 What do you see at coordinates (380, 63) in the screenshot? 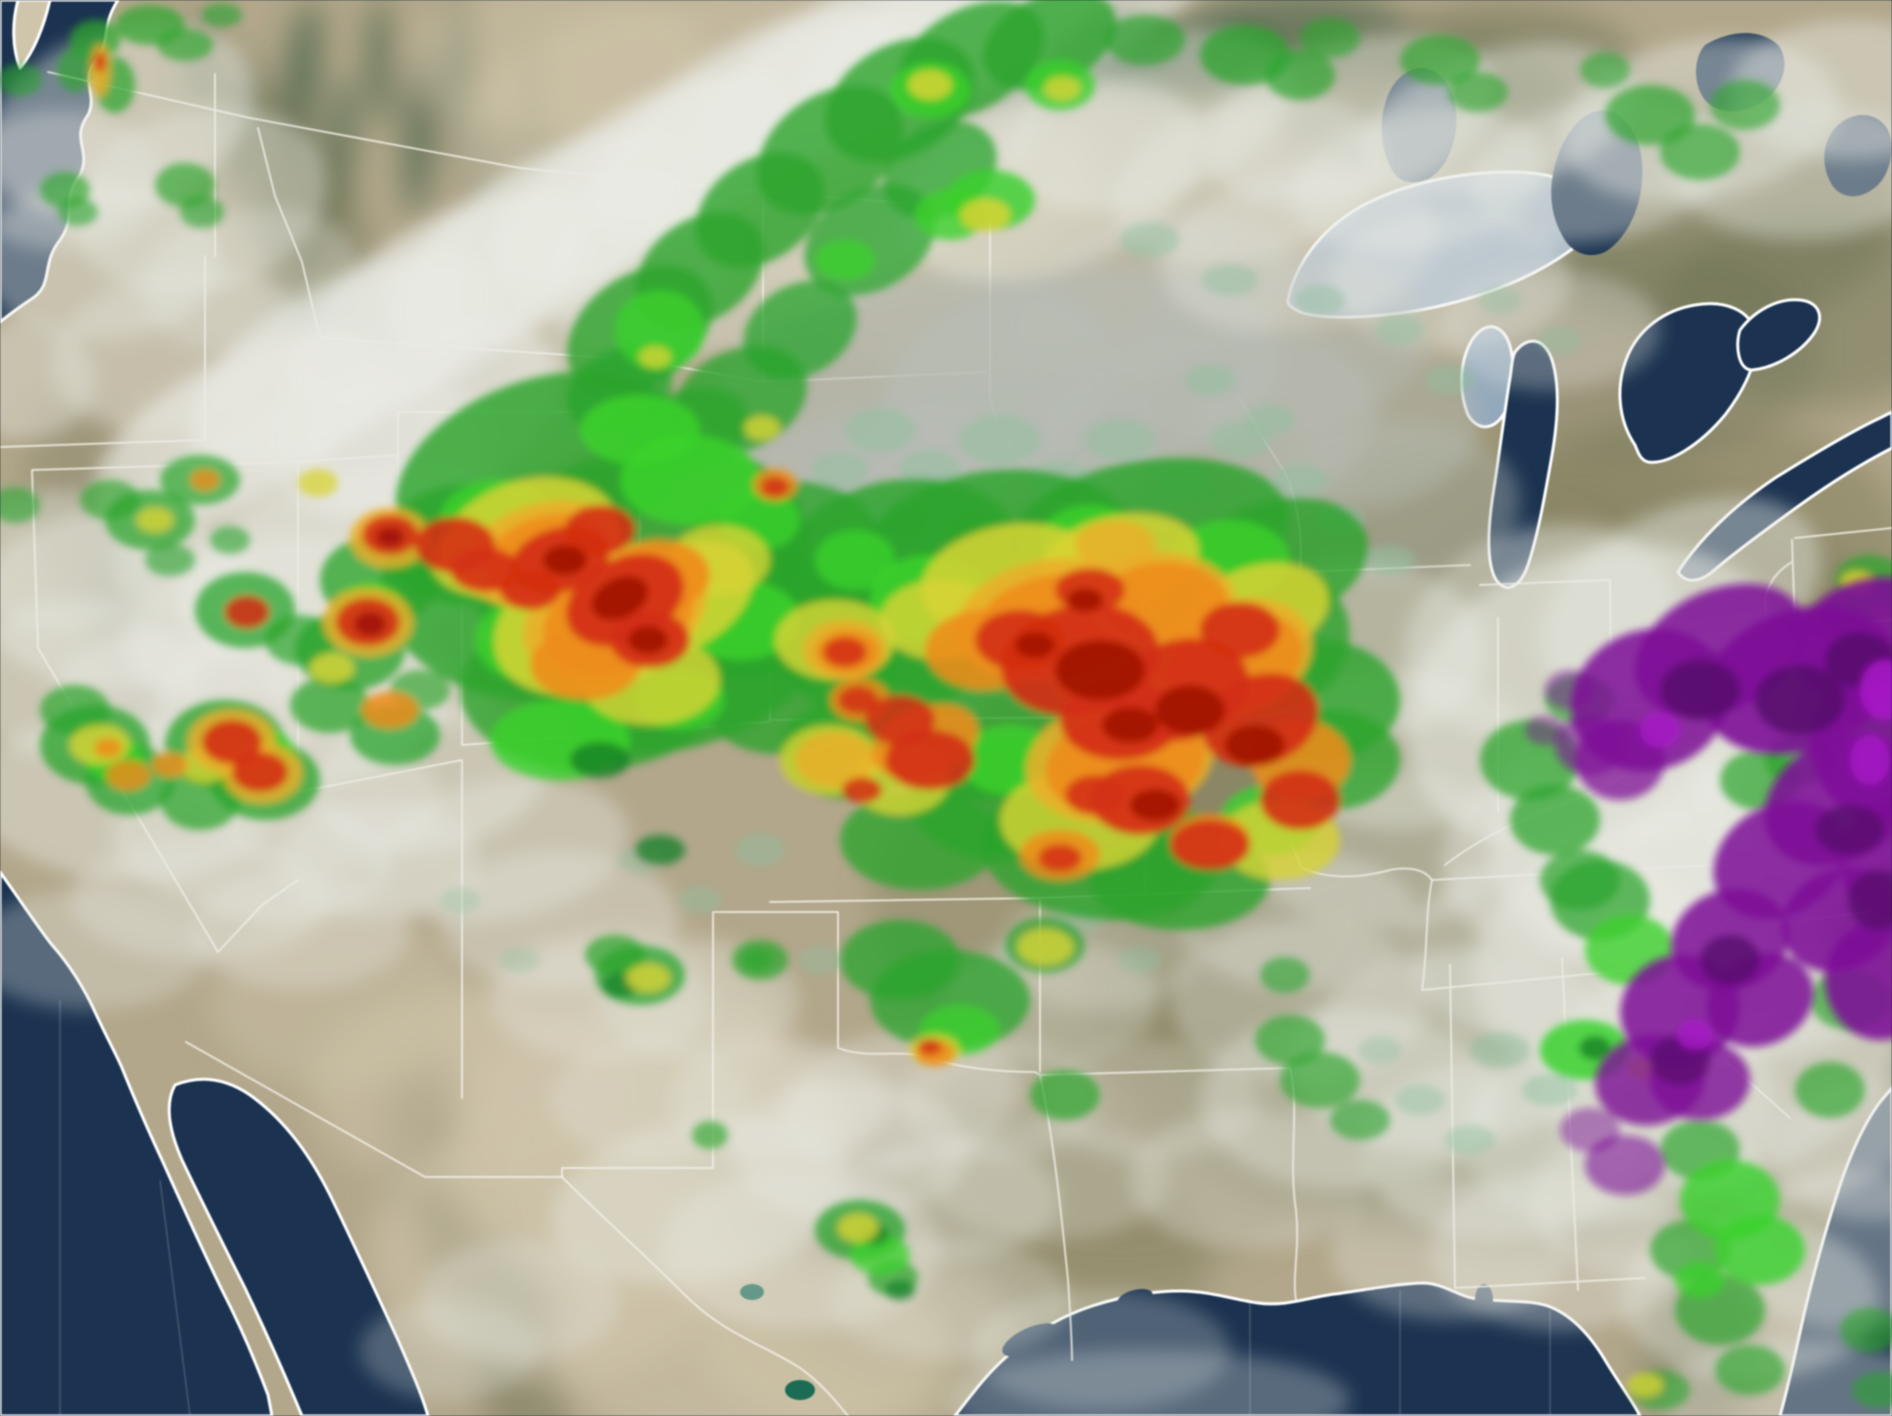
I see `terrain-patch` at bounding box center [380, 63].